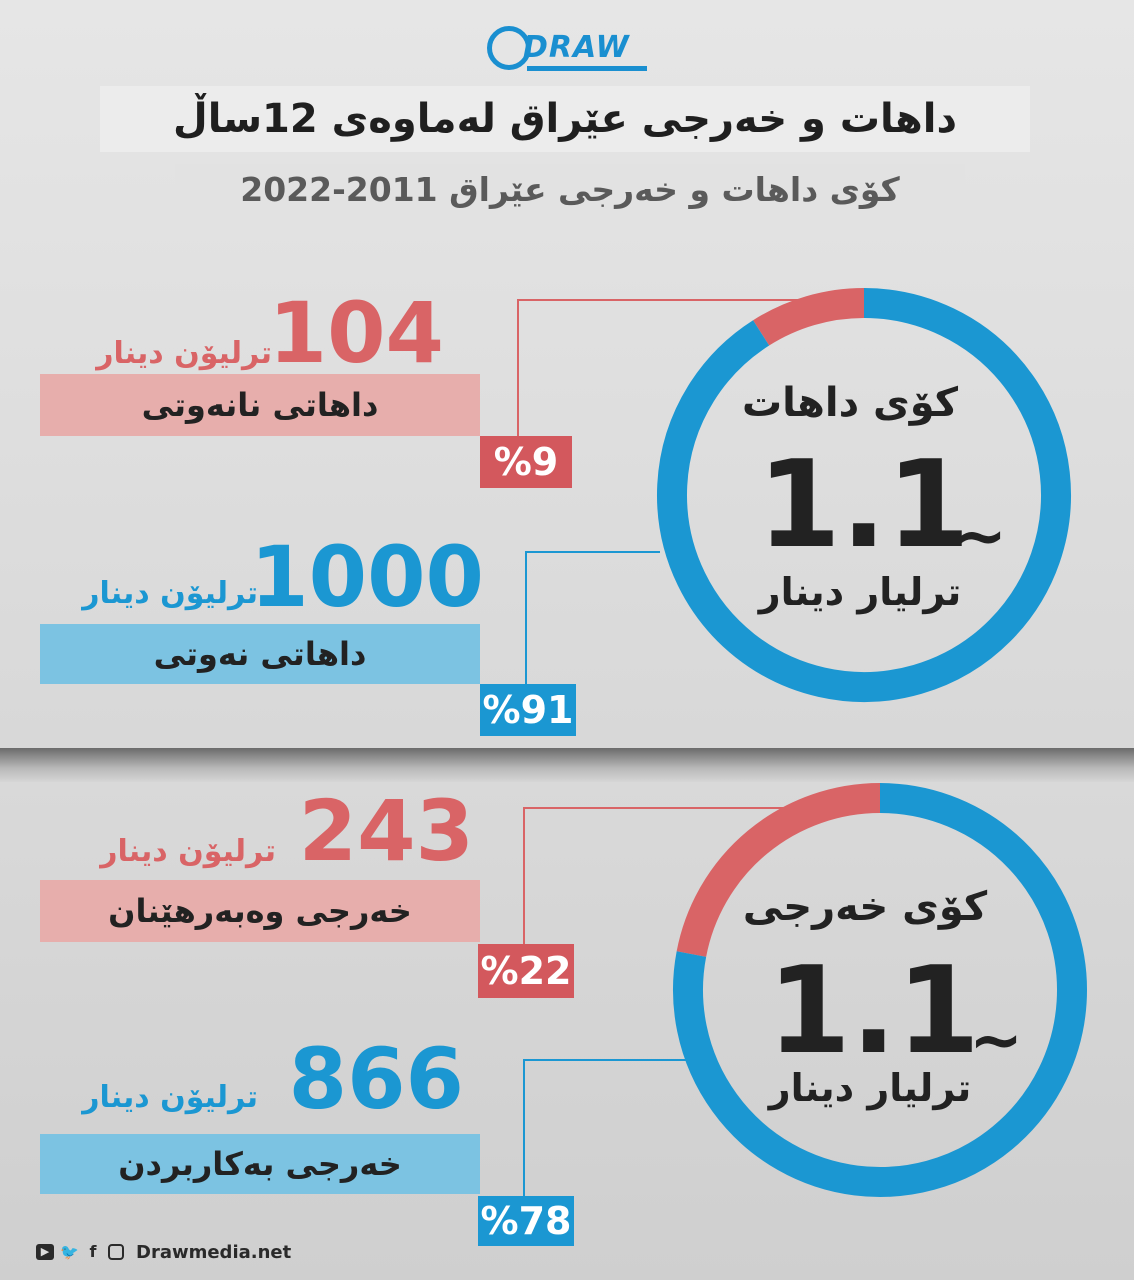 The image size is (1134, 1280). What do you see at coordinates (863, 505) in the screenshot?
I see `revenue-center-value: 1.1` at bounding box center [863, 505].